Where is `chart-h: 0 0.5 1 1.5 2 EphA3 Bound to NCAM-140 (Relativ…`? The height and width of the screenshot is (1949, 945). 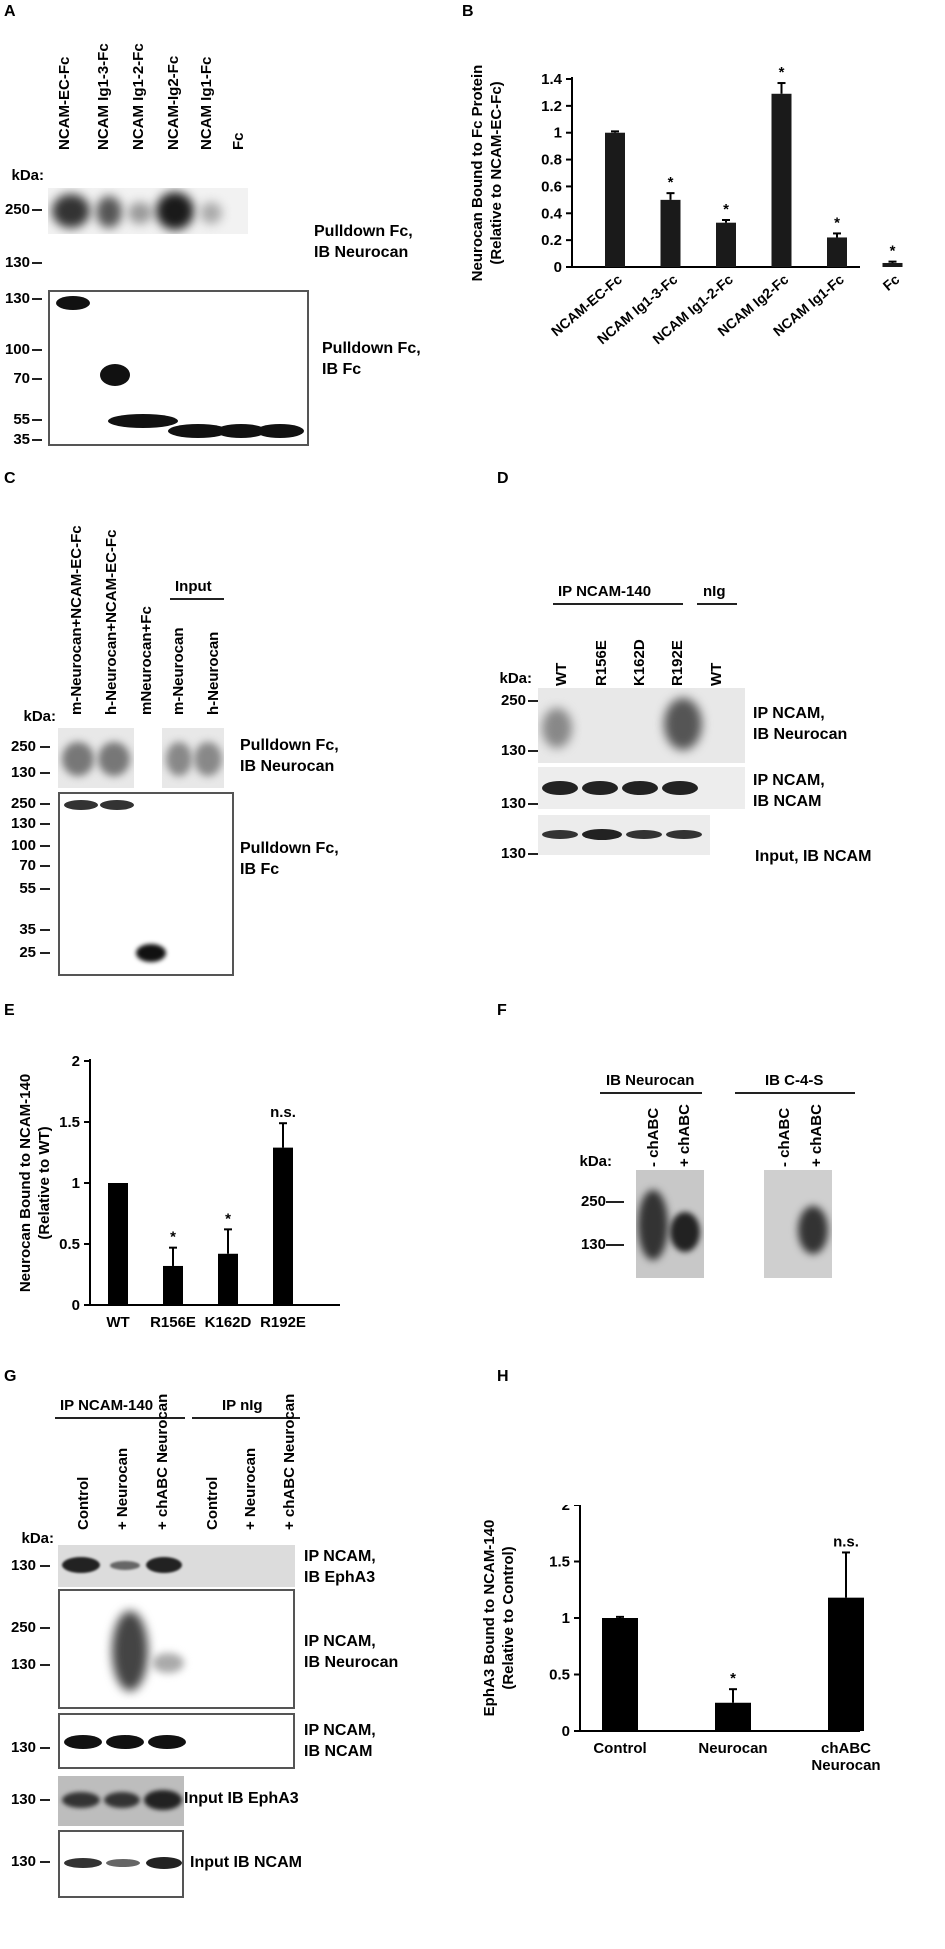 chart-h: 0 0.5 1 1.5 2 EphA3 Bound to NCAM-140 (Relativ… is located at coordinates (681, 1639).